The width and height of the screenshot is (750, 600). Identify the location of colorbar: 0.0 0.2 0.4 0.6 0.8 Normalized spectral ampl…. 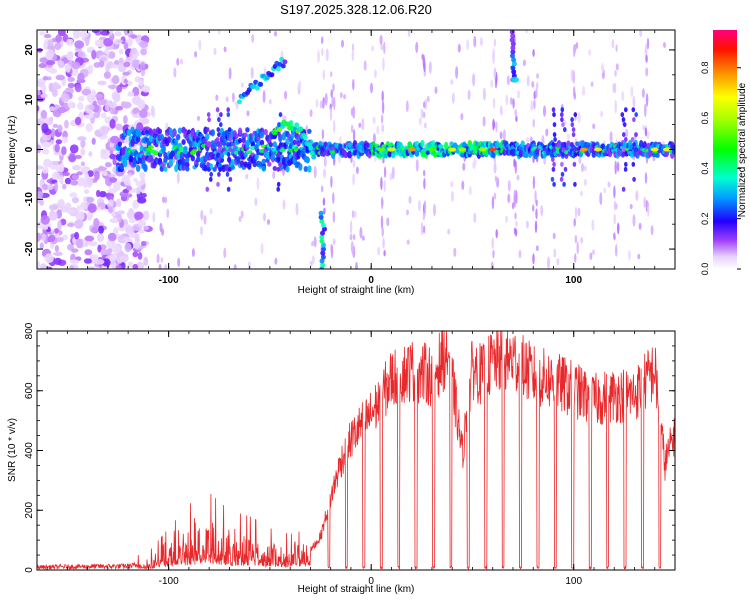
(724, 152).